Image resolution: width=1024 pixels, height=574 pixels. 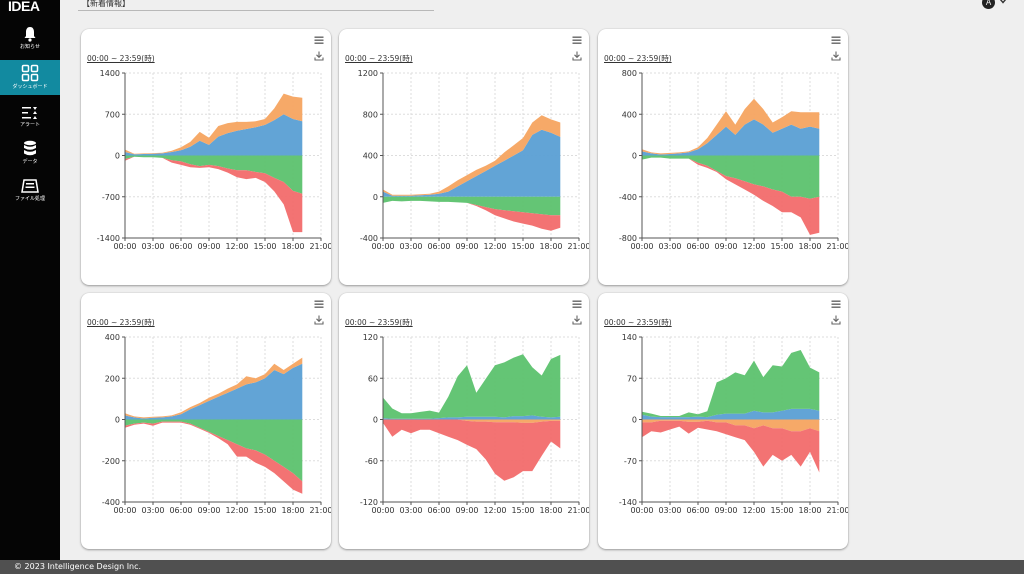 What do you see at coordinates (30, 123) in the screenshot?
I see `sidebar-item-alerts: アラート` at bounding box center [30, 123].